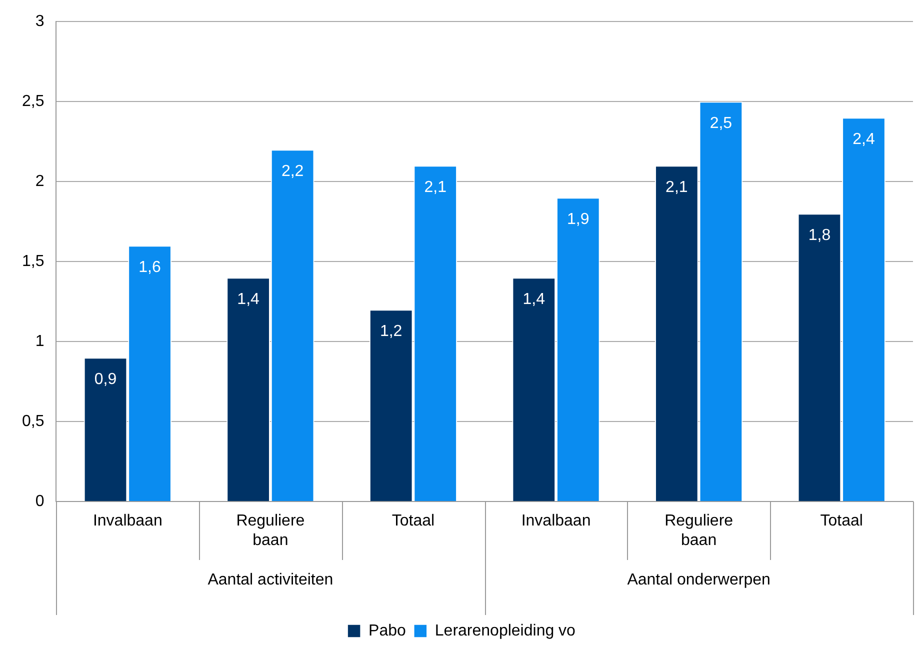  I want to click on data-label: 2,5, so click(721, 123).